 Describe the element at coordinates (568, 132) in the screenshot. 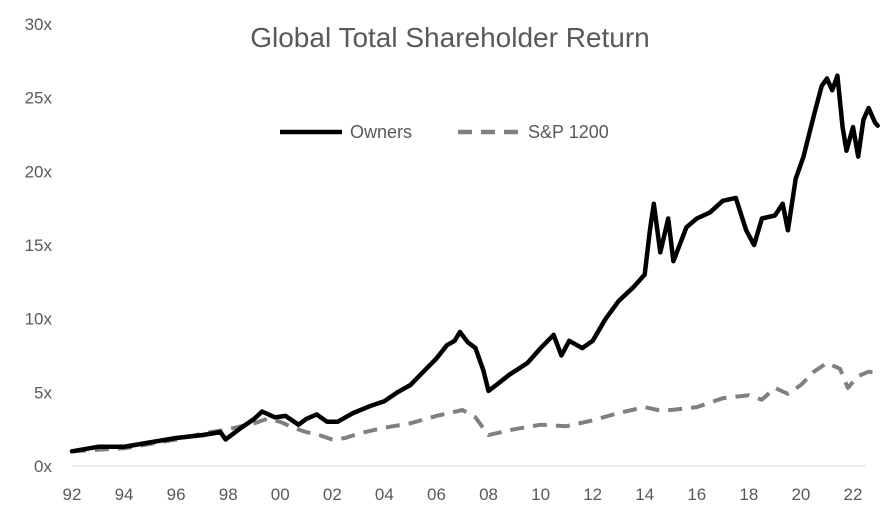

I see `legend-label: S&P 1200` at that location.